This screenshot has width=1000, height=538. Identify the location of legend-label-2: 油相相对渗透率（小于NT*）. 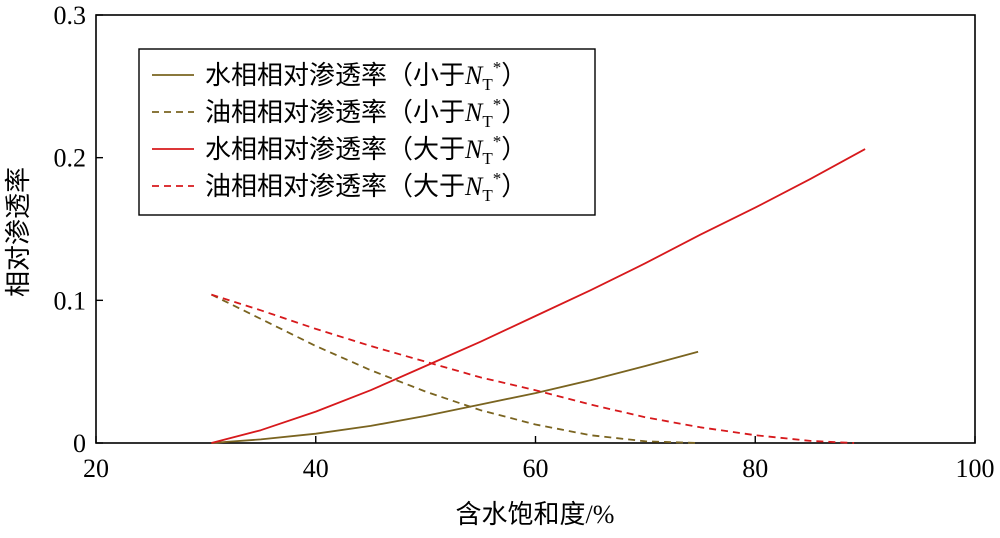
(366, 113).